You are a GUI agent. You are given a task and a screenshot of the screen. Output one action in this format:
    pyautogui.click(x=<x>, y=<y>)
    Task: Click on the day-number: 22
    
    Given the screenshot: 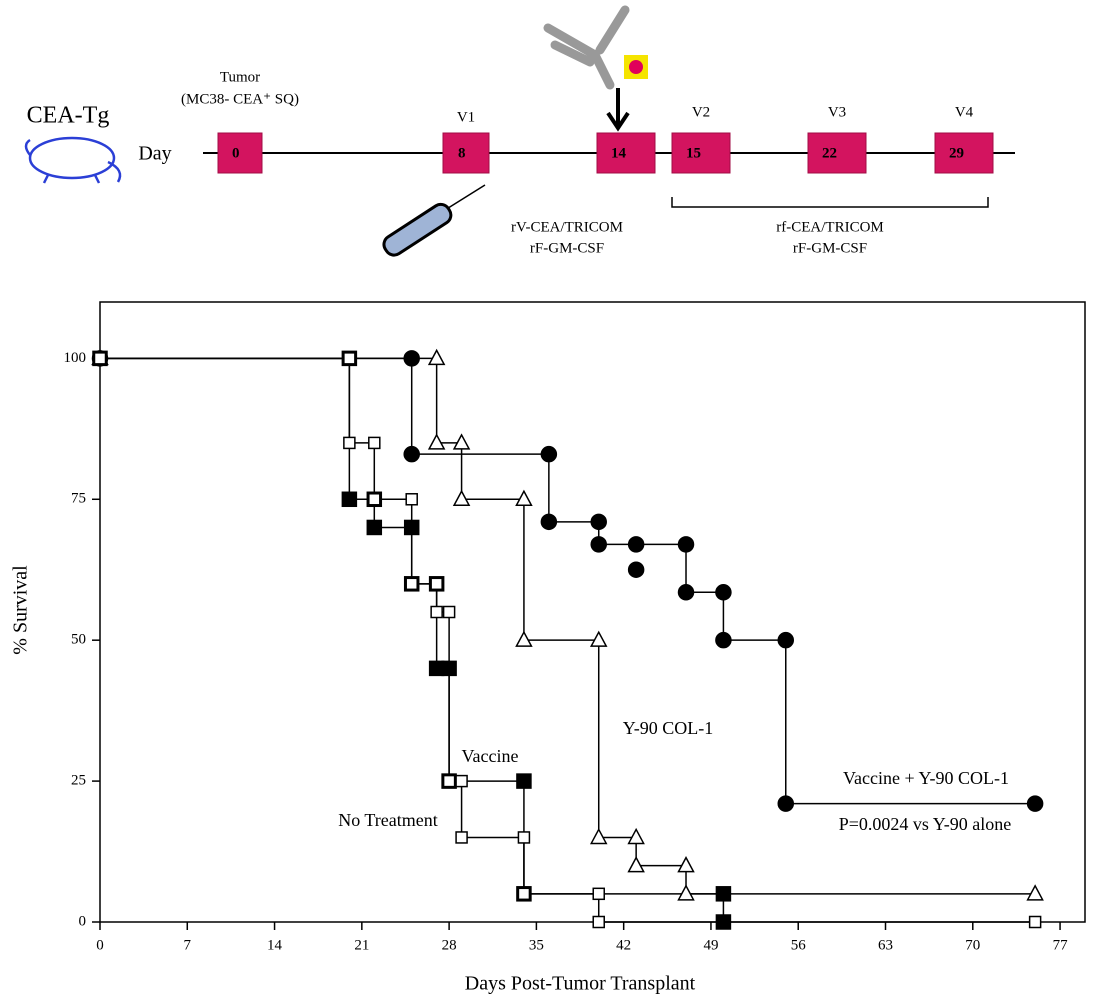 What is the action you would take?
    pyautogui.click(x=829, y=153)
    